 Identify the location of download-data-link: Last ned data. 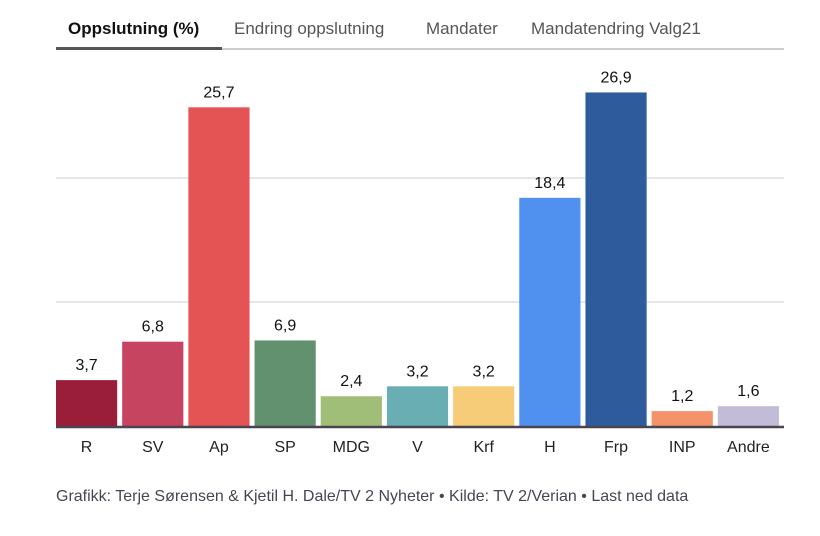
(640, 496).